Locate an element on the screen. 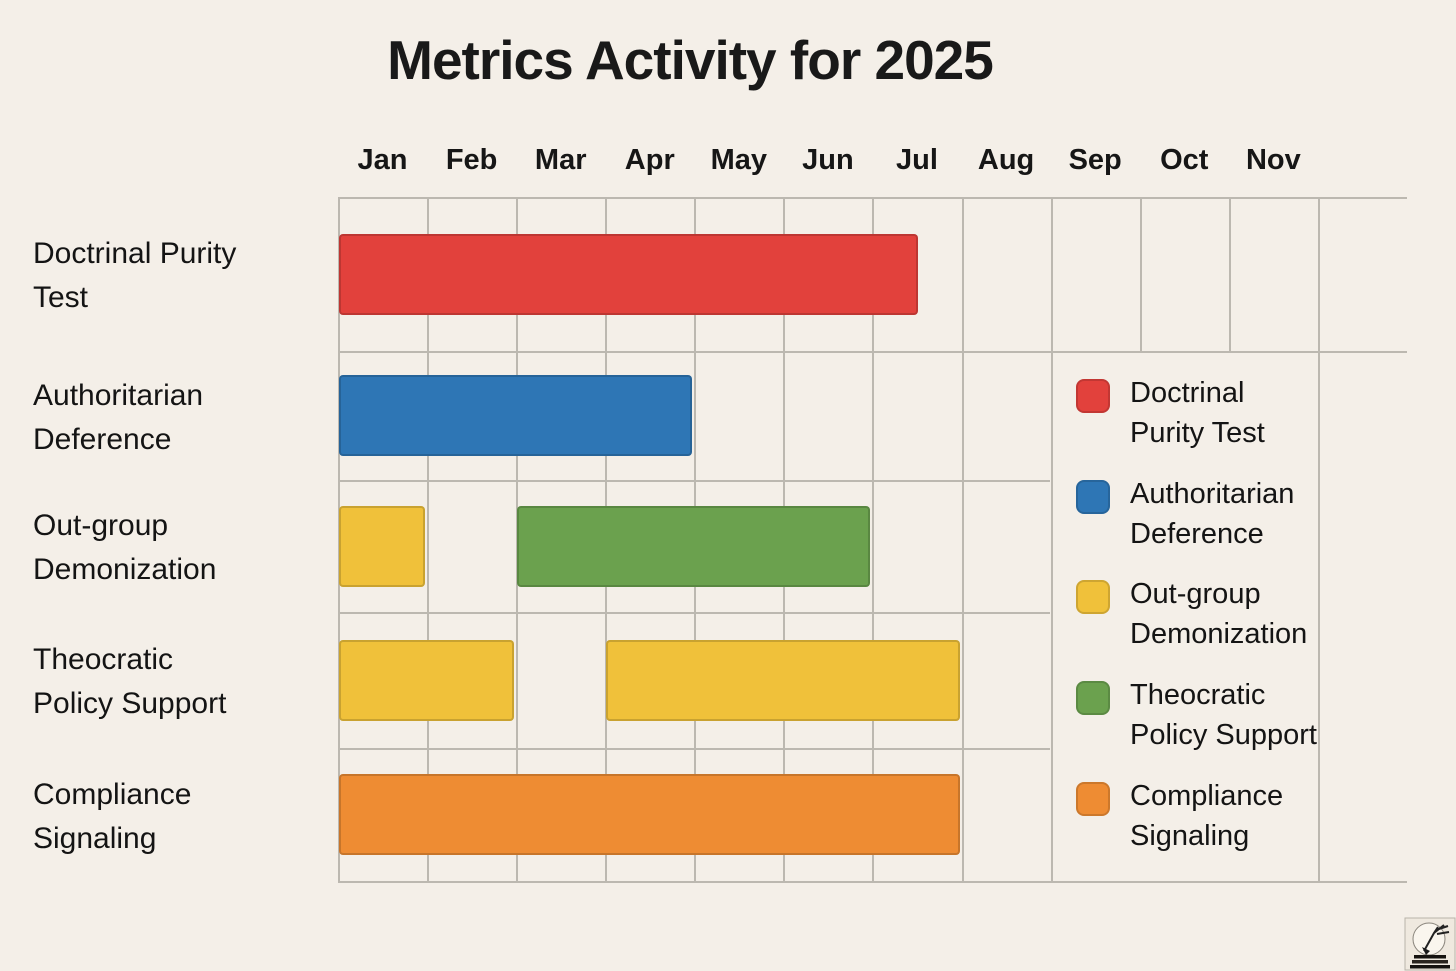 This screenshot has height=971, width=1456. month-label-apr: Apr is located at coordinates (649, 160).